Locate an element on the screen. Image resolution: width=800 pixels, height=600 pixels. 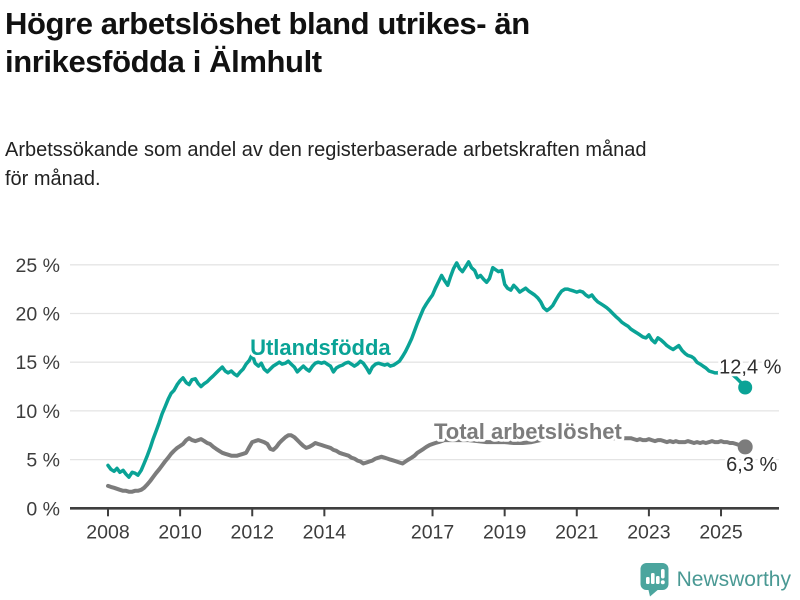
end-value-label-utlandsfodda: 12,4 % is located at coordinates (750, 368).